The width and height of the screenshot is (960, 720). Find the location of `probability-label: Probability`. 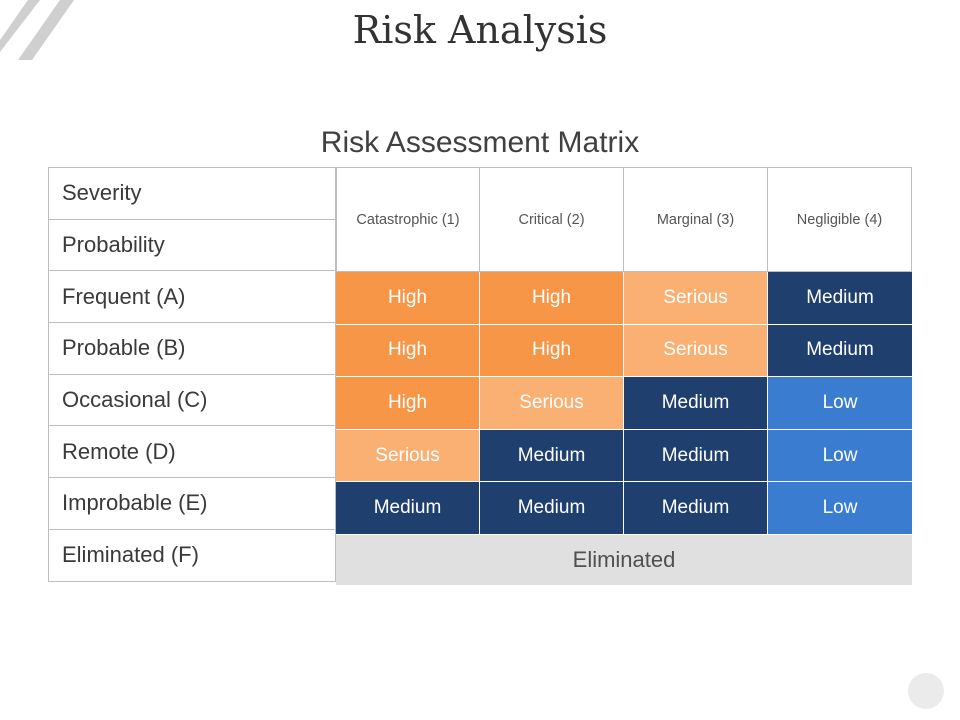

probability-label: Probability is located at coordinates (192, 245).